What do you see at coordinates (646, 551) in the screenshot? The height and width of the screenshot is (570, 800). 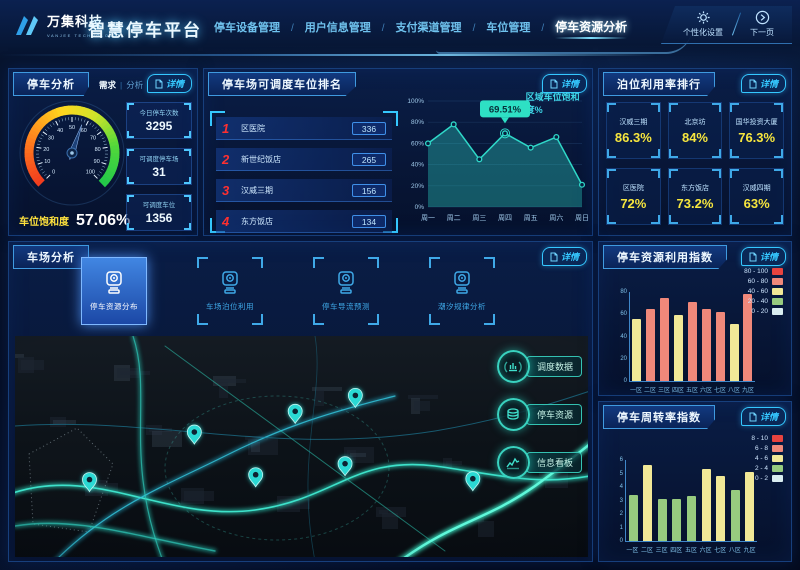 I see `x-axis-label: 二区` at bounding box center [646, 551].